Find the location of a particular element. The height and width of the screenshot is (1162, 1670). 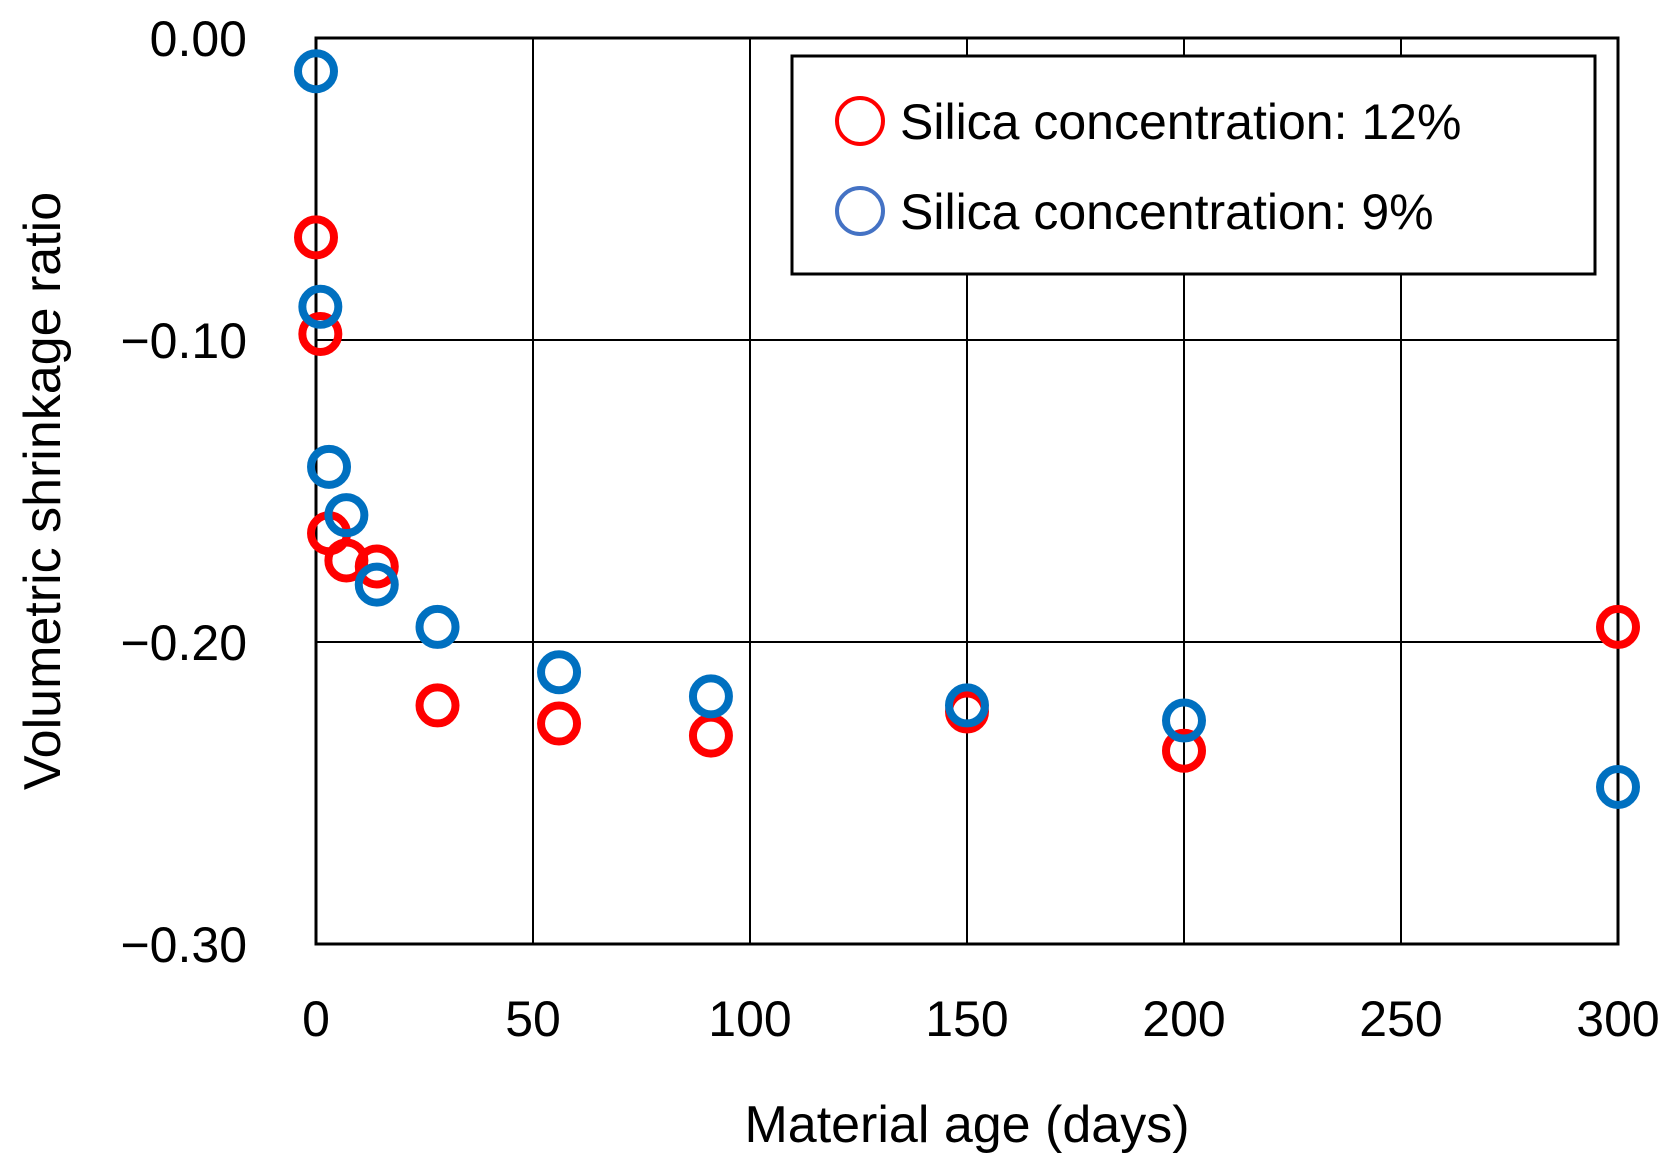

x-tick-label: 300 is located at coordinates (1617, 1019).